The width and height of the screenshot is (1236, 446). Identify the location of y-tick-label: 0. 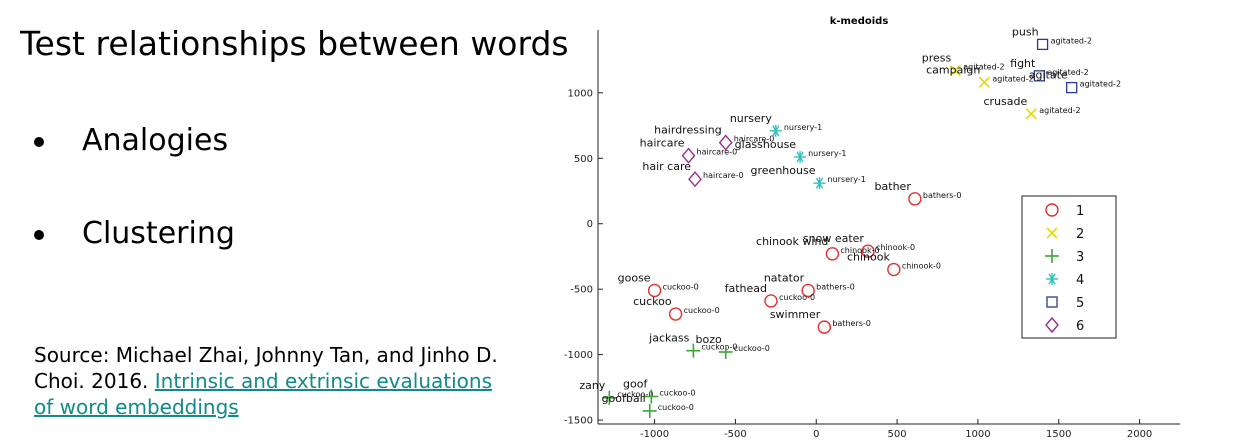
(590, 224).